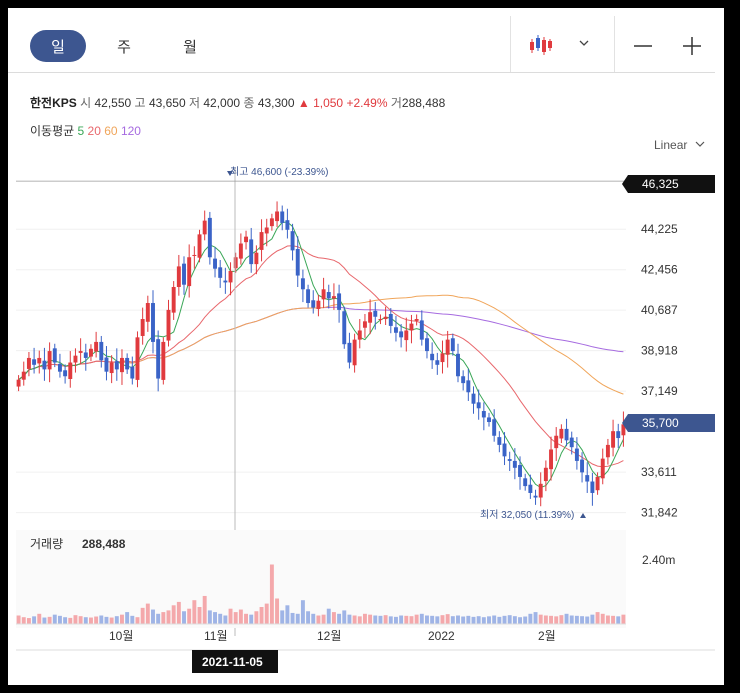 The width and height of the screenshot is (740, 693). I want to click on tab-daily: 일, so click(58, 46).